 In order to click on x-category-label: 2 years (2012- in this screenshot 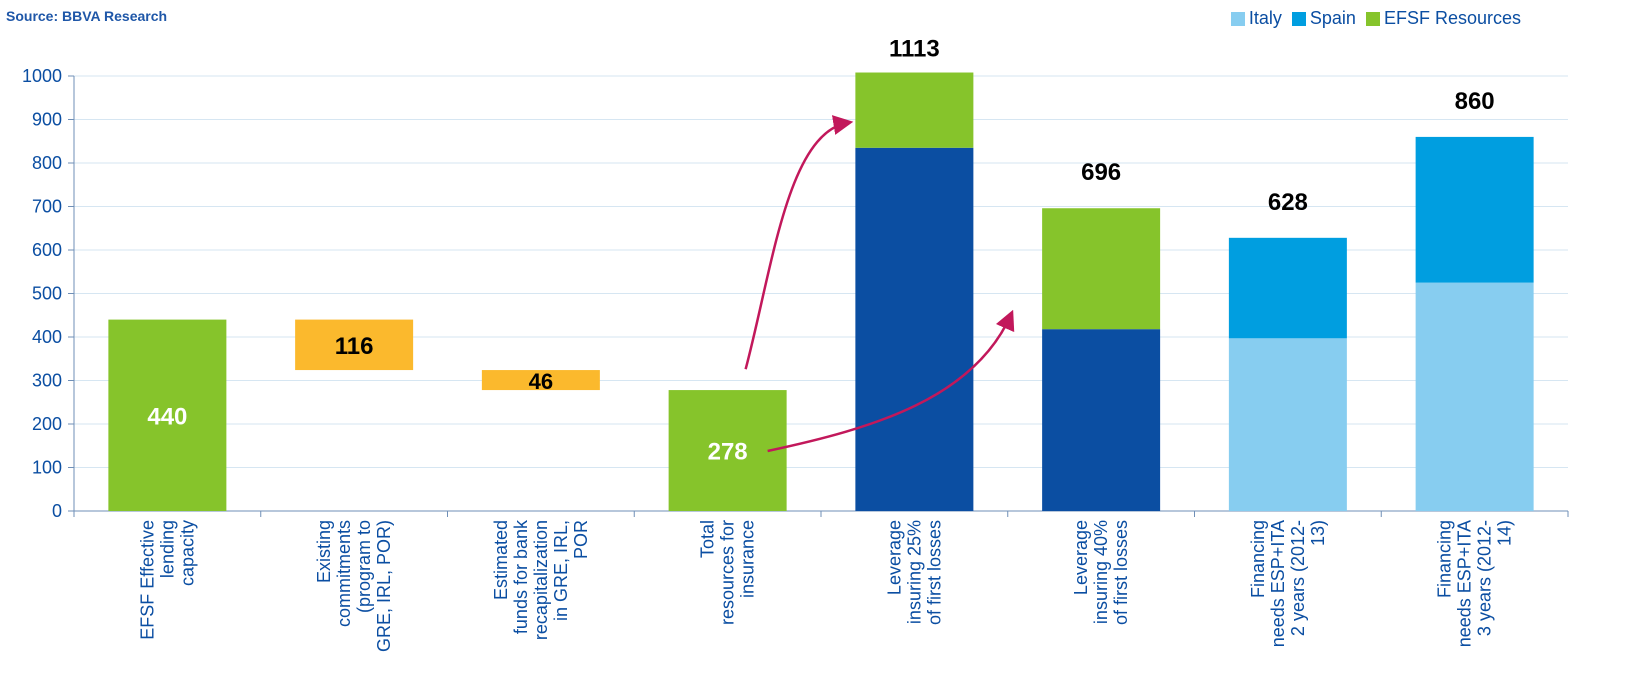, I will do `click(1298, 578)`.